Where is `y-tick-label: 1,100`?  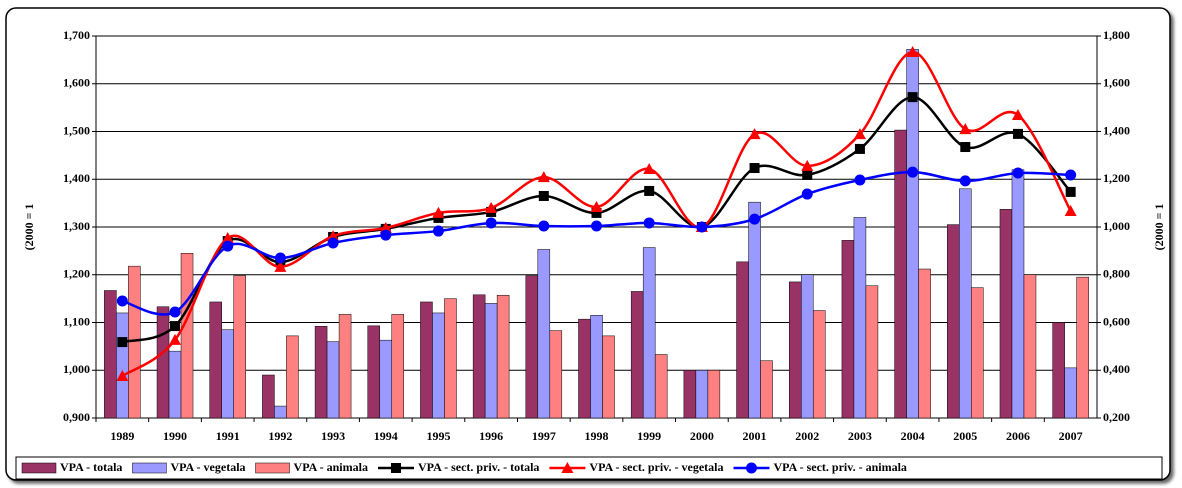 y-tick-label: 1,100 is located at coordinates (76, 321).